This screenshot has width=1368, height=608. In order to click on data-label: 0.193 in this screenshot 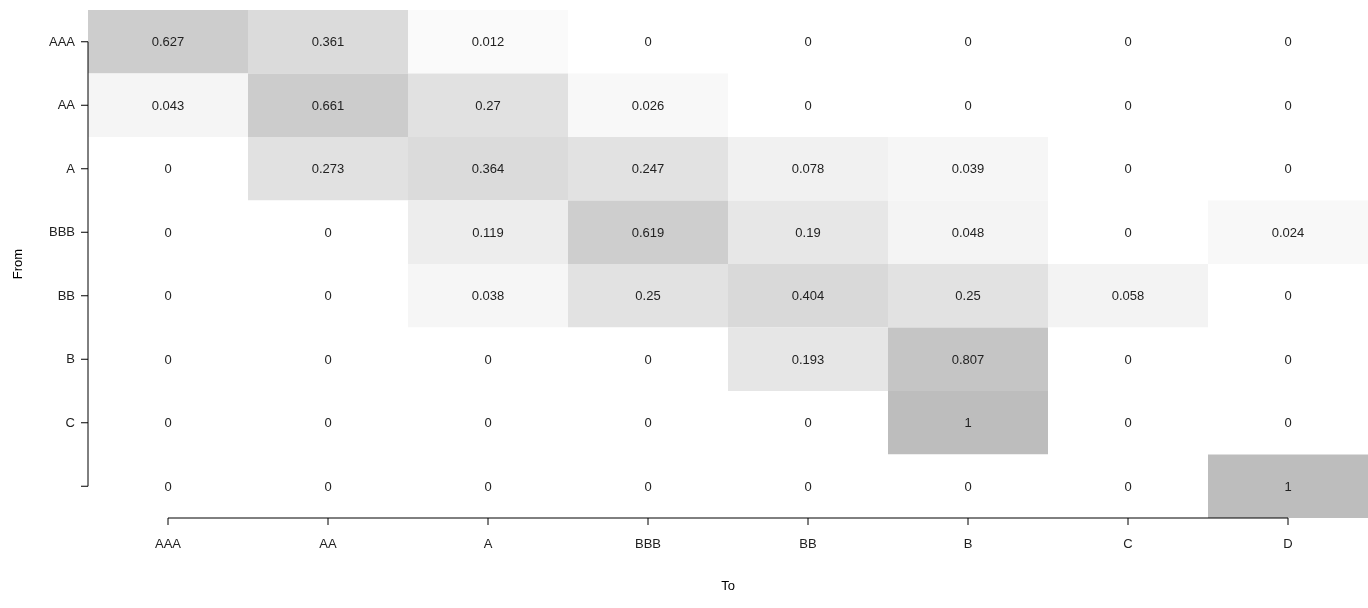, I will do `click(808, 359)`.